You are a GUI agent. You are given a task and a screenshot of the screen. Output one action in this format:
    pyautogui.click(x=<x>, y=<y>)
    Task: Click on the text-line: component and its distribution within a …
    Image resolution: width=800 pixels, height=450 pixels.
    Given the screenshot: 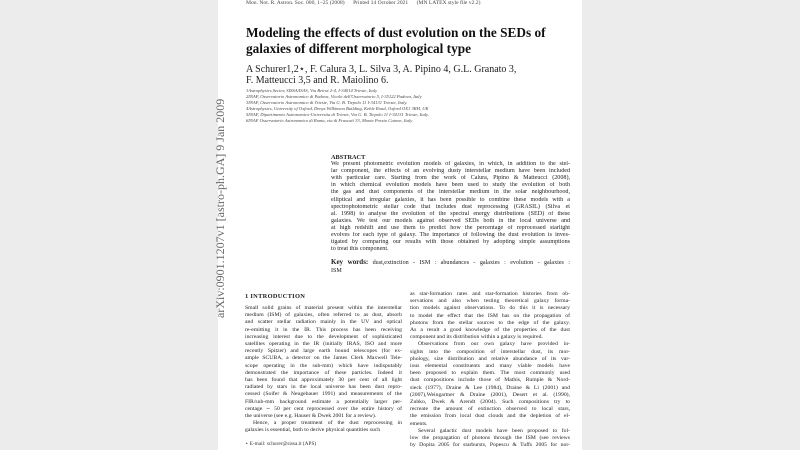 What is the action you would take?
    pyautogui.click(x=476, y=337)
    